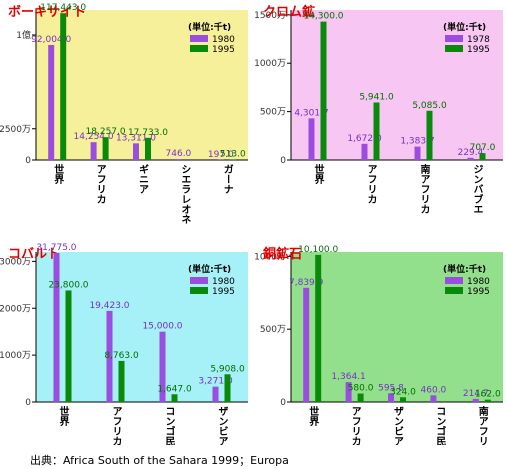 The height and width of the screenshot is (469, 507). What do you see at coordinates (215, 382) in the screenshot?
I see `value-label: 3,271.0` at bounding box center [215, 382].